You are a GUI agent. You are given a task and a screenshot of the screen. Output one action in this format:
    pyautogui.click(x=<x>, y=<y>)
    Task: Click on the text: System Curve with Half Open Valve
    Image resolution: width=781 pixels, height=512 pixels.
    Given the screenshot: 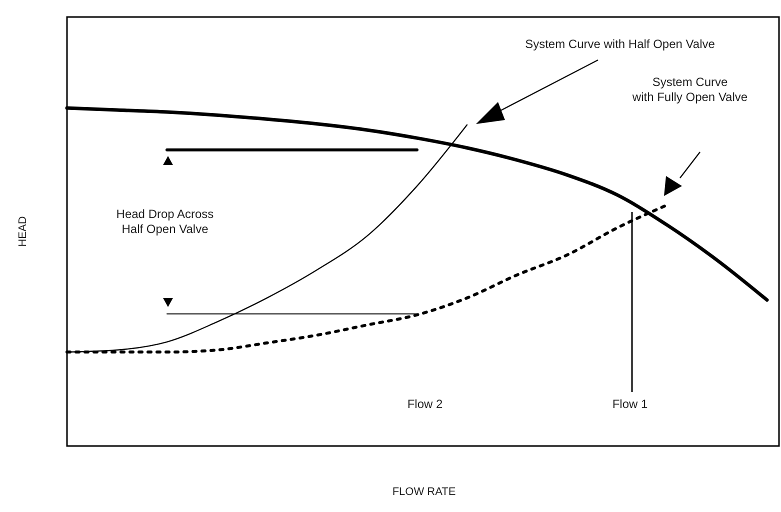 What is the action you would take?
    pyautogui.click(x=620, y=44)
    